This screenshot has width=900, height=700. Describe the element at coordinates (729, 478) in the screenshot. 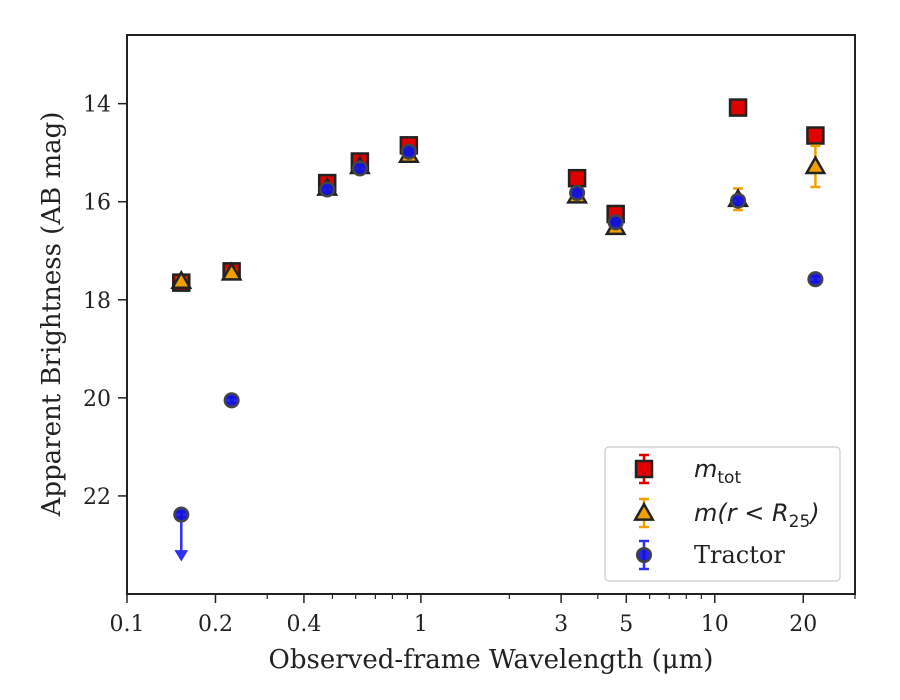

I see `legend-label-subscript: tot` at that location.